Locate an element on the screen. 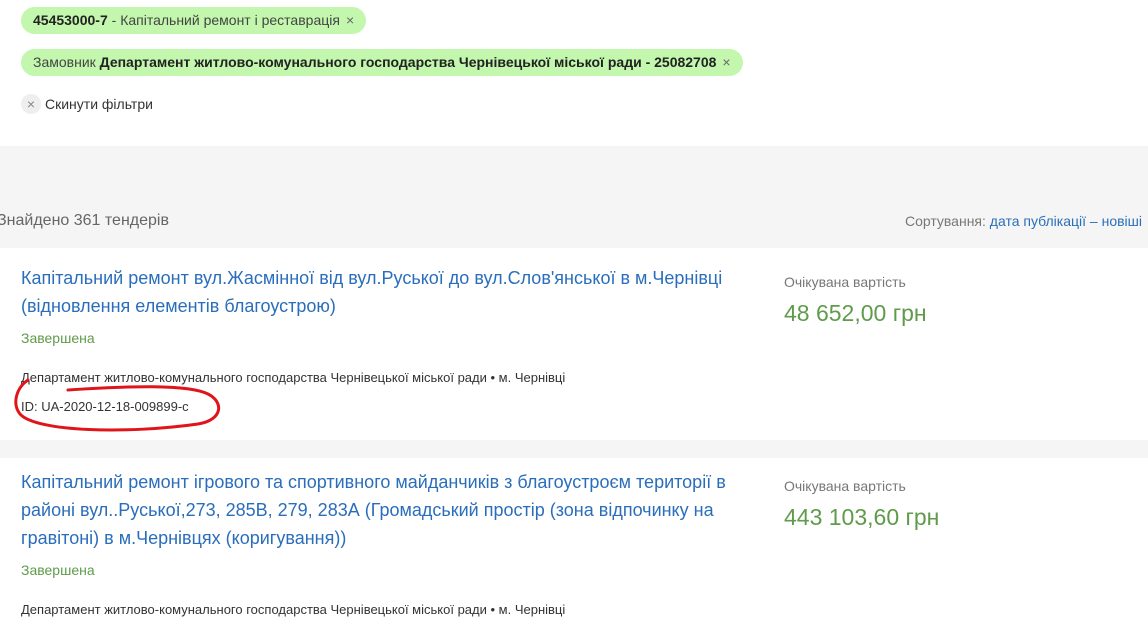  reset-label: Скинути фільтри is located at coordinates (99, 104).